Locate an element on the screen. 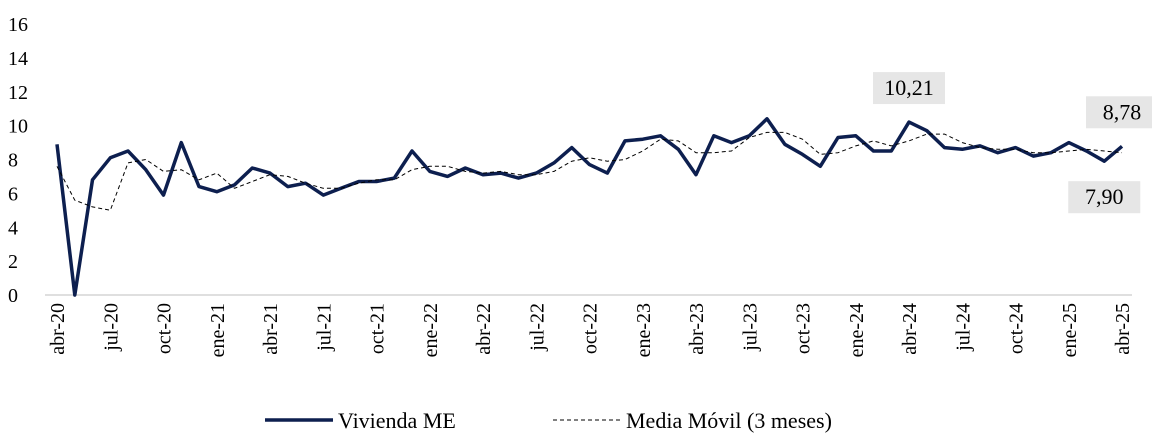  y-tick-label: 4 is located at coordinates (13, 228).